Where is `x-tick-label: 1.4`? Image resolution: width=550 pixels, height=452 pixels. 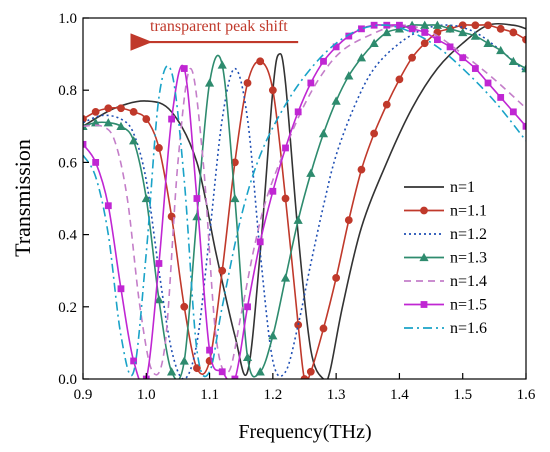
x-tick-label: 1.4 is located at coordinates (399, 395).